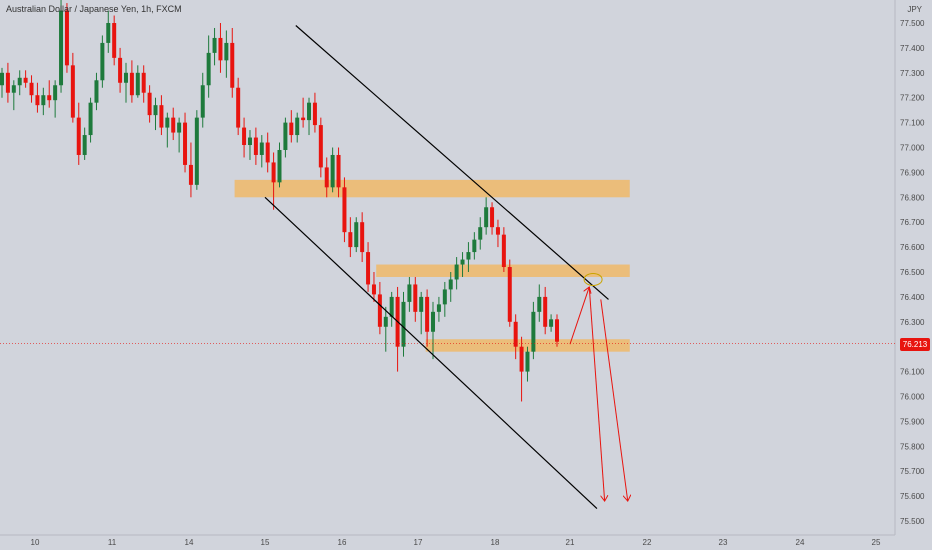 The width and height of the screenshot is (932, 550). What do you see at coordinates (912, 322) in the screenshot?
I see `y-axis-tick-label: 76.300` at bounding box center [912, 322].